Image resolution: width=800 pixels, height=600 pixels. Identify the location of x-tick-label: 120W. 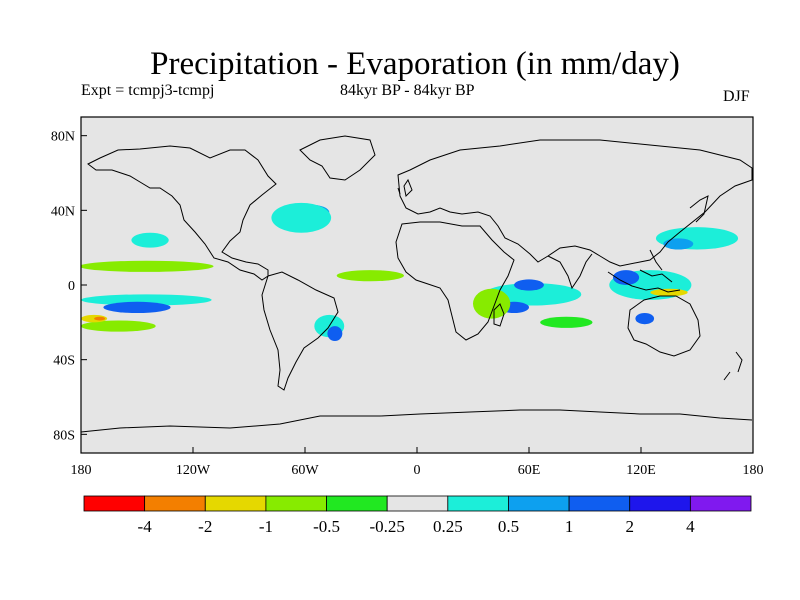
(193, 470).